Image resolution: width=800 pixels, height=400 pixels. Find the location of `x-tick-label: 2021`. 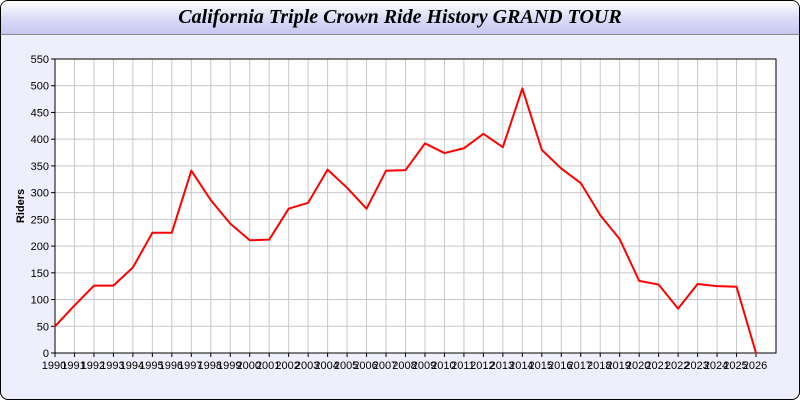

x-tick-label: 2021 is located at coordinates (657, 366).